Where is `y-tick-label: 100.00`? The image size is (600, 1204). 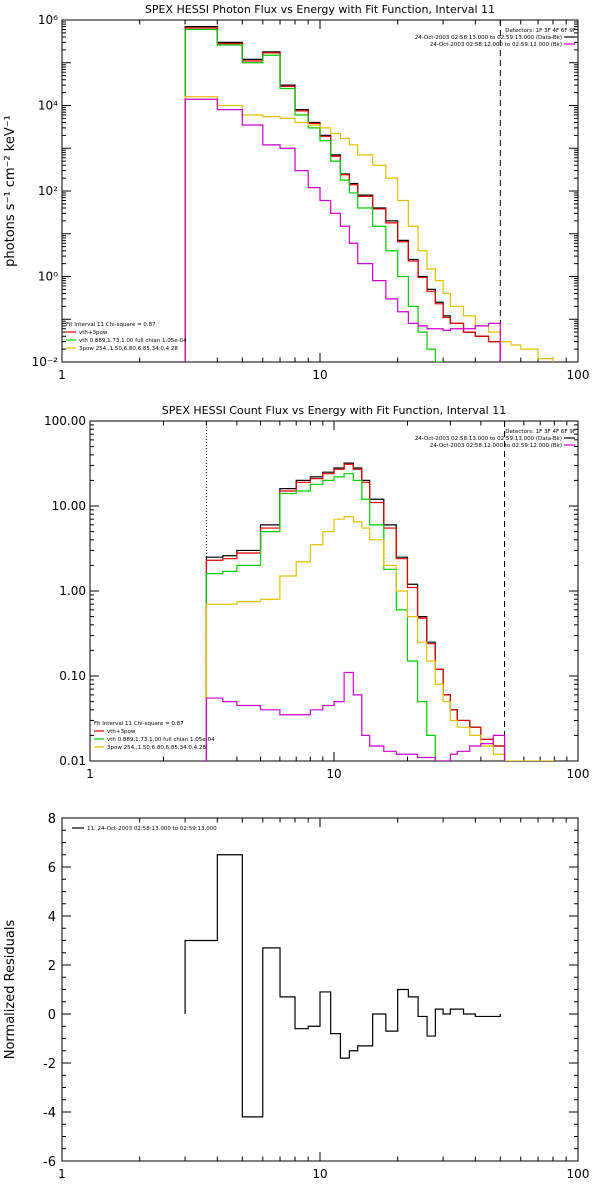
y-tick-label: 100.00 is located at coordinates (65, 421).